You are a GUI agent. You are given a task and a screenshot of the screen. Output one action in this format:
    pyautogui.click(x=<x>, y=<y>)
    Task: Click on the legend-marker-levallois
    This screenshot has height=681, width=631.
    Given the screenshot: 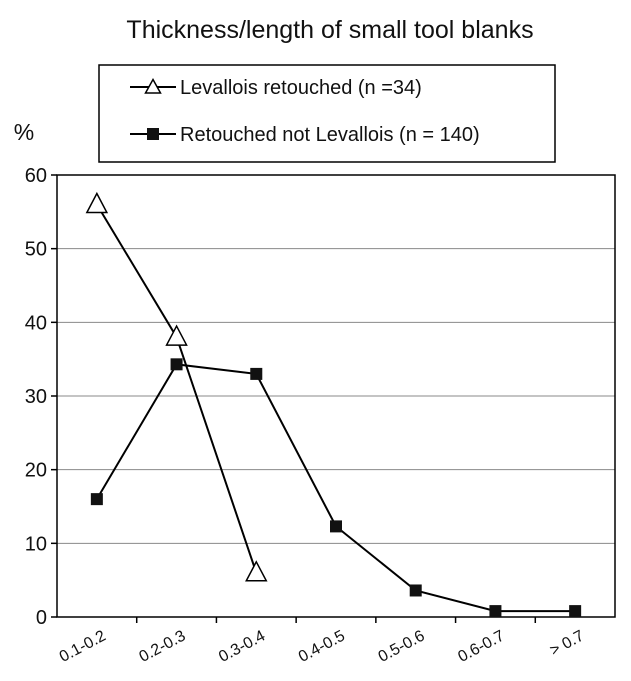 What is the action you would take?
    pyautogui.click(x=153, y=85)
    